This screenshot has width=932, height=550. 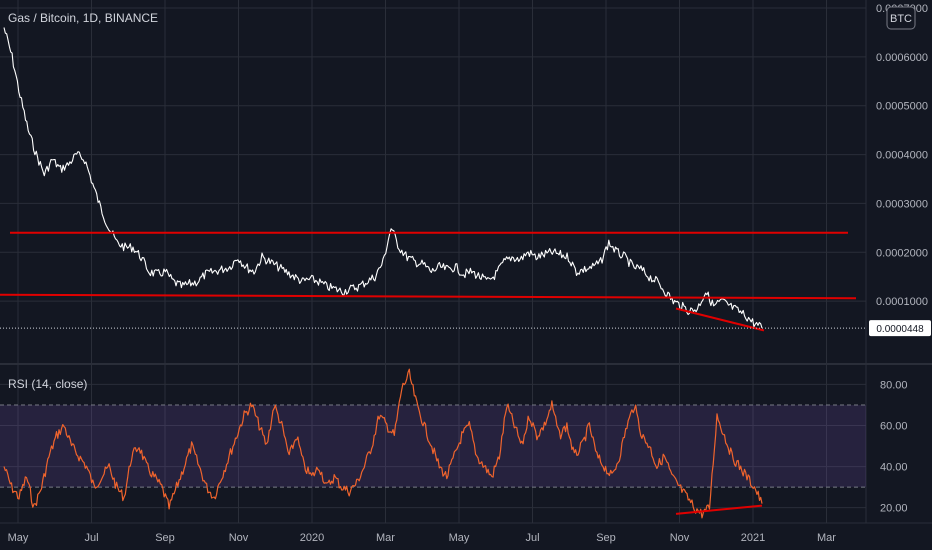 I want to click on support-trend-line, so click(x=428, y=296).